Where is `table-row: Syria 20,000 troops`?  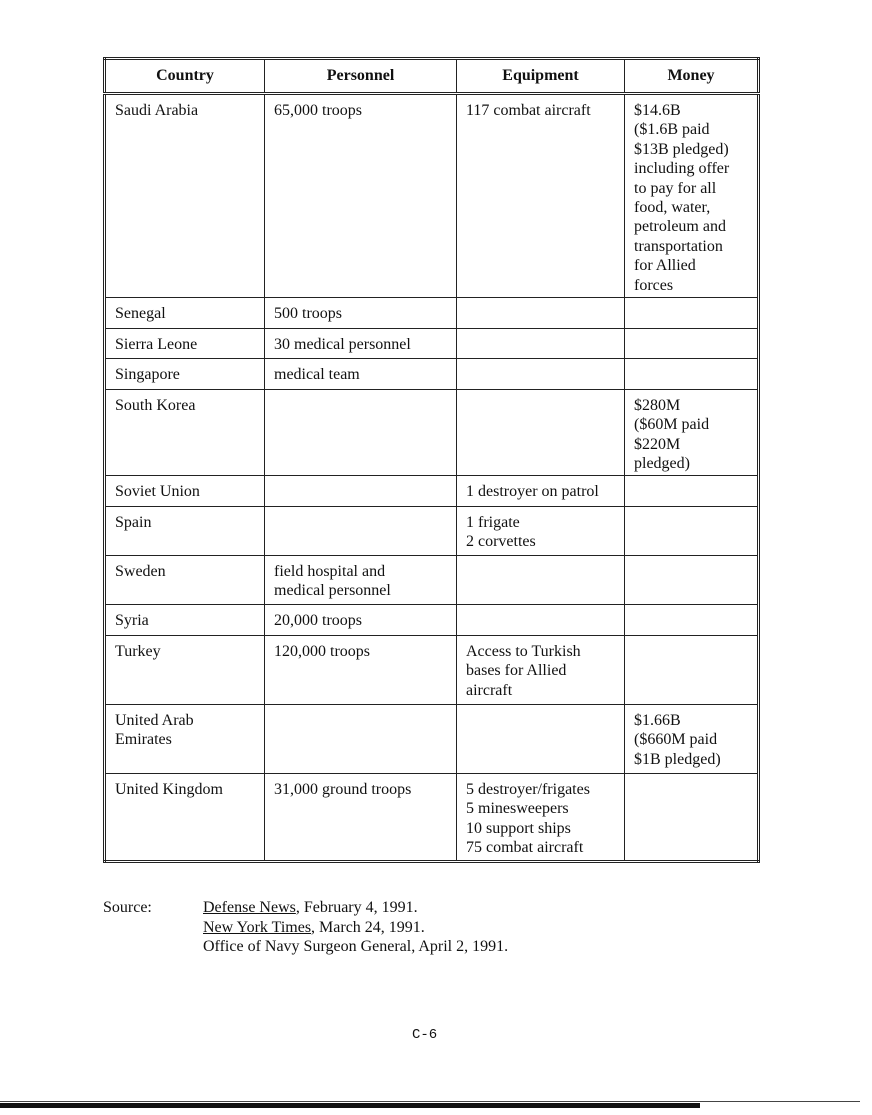
table-row: Syria 20,000 troops is located at coordinates (431, 620).